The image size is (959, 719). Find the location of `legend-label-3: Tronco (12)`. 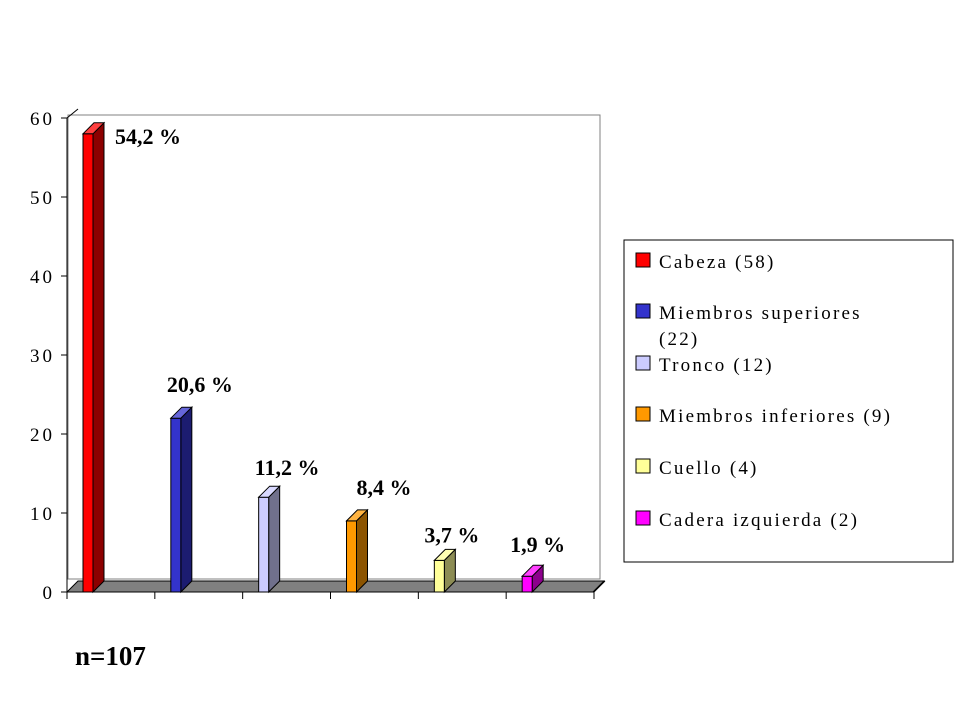

legend-label-3: Tronco (12) is located at coordinates (716, 365).